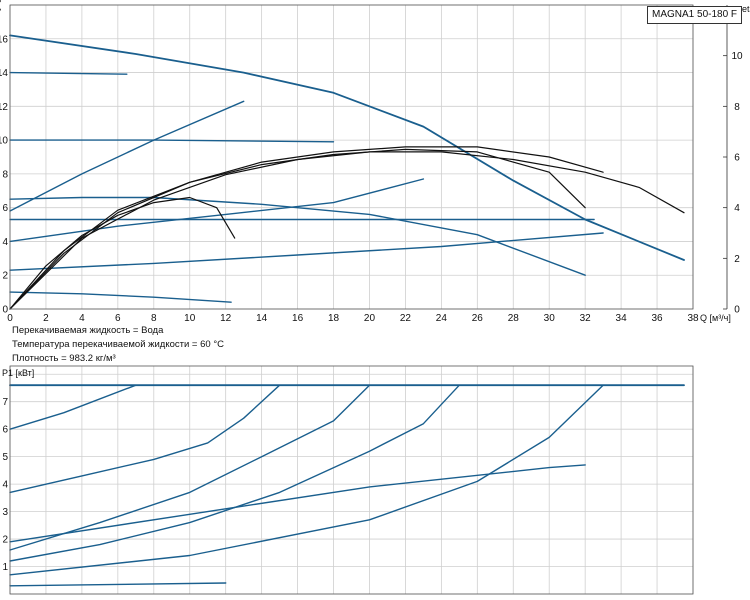  Describe the element at coordinates (5, 540) in the screenshot. I see `power-tick-label: 2` at that location.